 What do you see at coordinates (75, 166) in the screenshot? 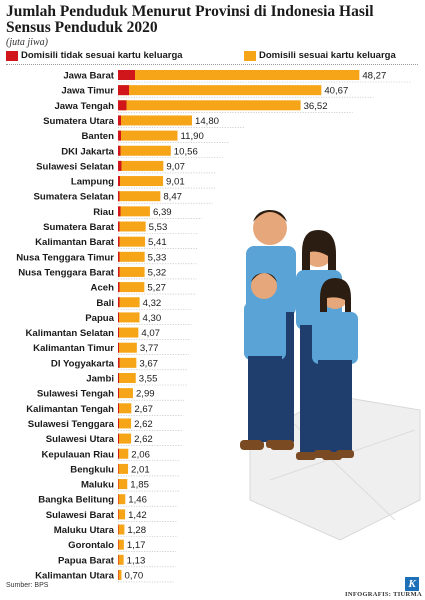
I see `category-label: Sulawesi Selatan` at bounding box center [75, 166].